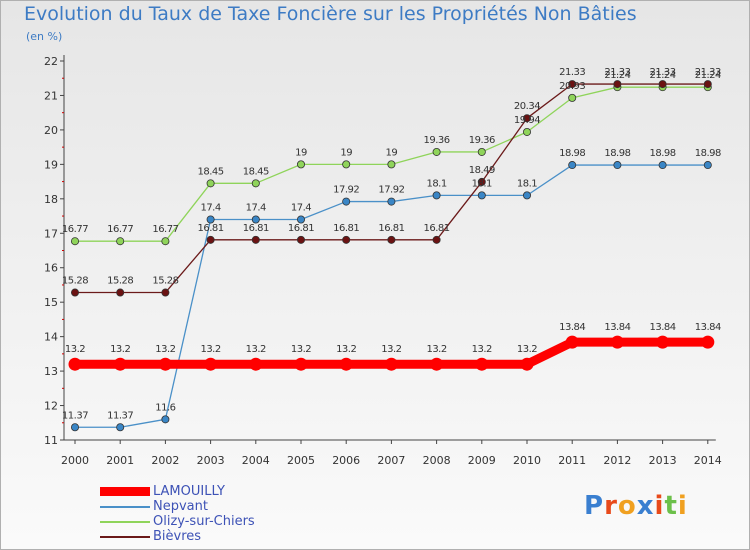 This screenshot has width=750, height=550. I want to click on legend-item: Olizy-sur-Chiers, so click(177, 521).